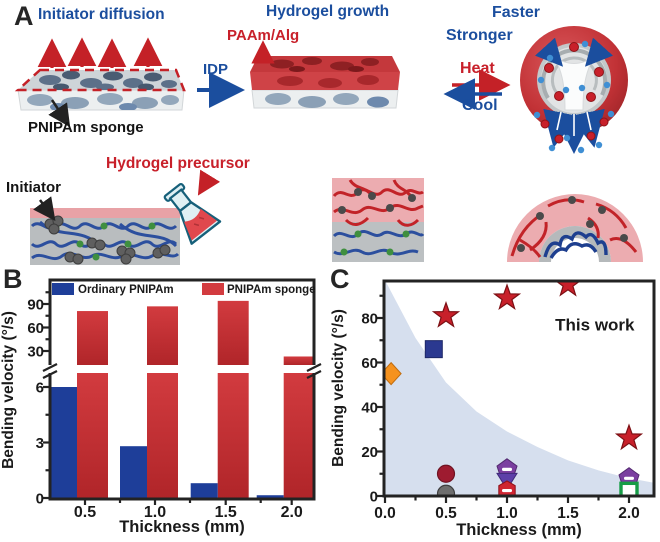  Describe the element at coordinates (209, 182) in the screenshot. I see `precursor-pointer-arrow` at that location.